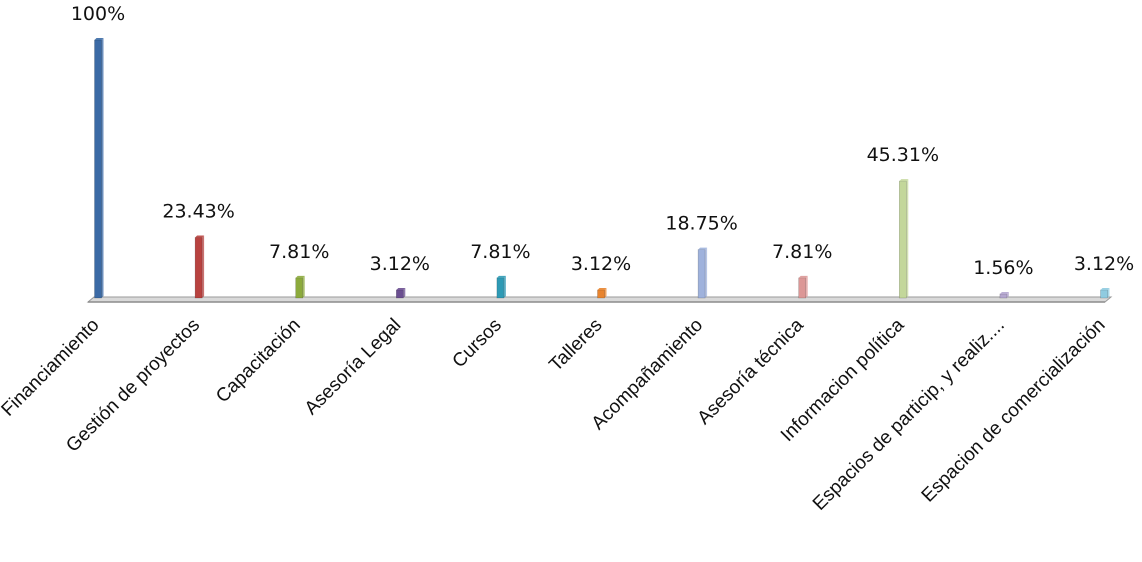  Describe the element at coordinates (200, 236) in the screenshot. I see `bar-top-gestion-de-proyectos` at that location.